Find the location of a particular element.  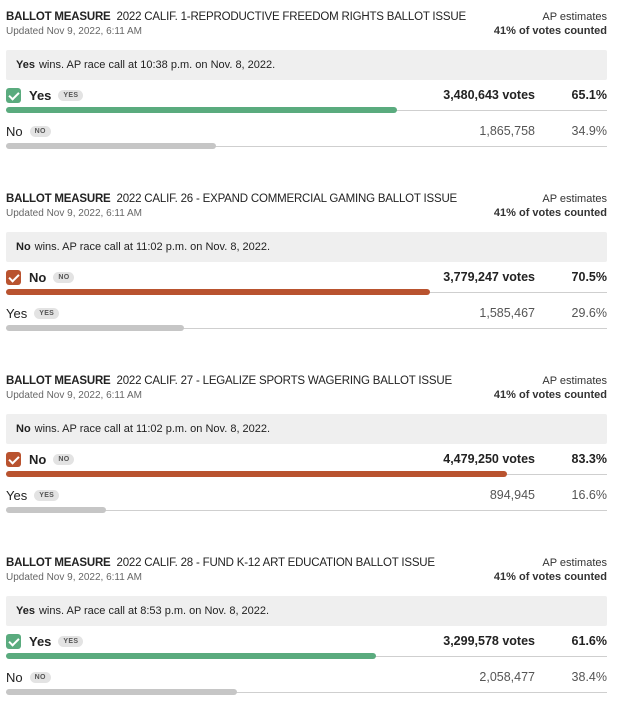

result-row-winner: Yes YES 3,480,643 votes 65.1% is located at coordinates (306, 98).